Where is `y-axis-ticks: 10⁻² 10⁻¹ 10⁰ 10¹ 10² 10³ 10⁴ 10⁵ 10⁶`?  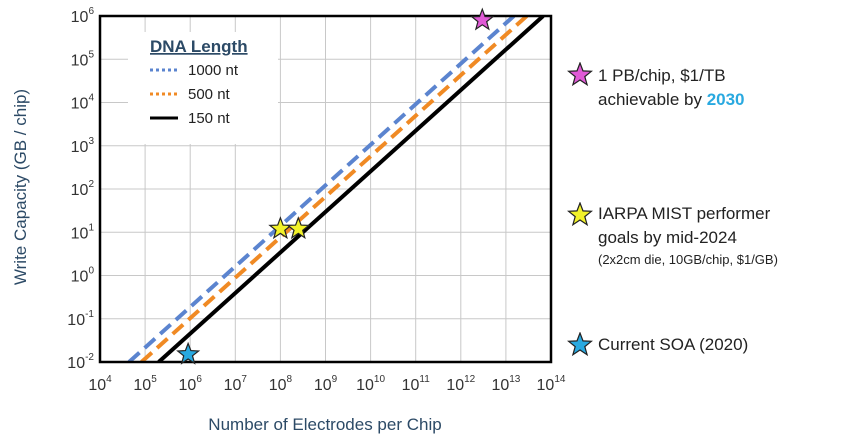
y-axis-ticks: 10⁻² 10⁻¹ 10⁰ 10¹ 10² 10³ 10⁴ 10⁵ 10⁶ is located at coordinates (80, 189).